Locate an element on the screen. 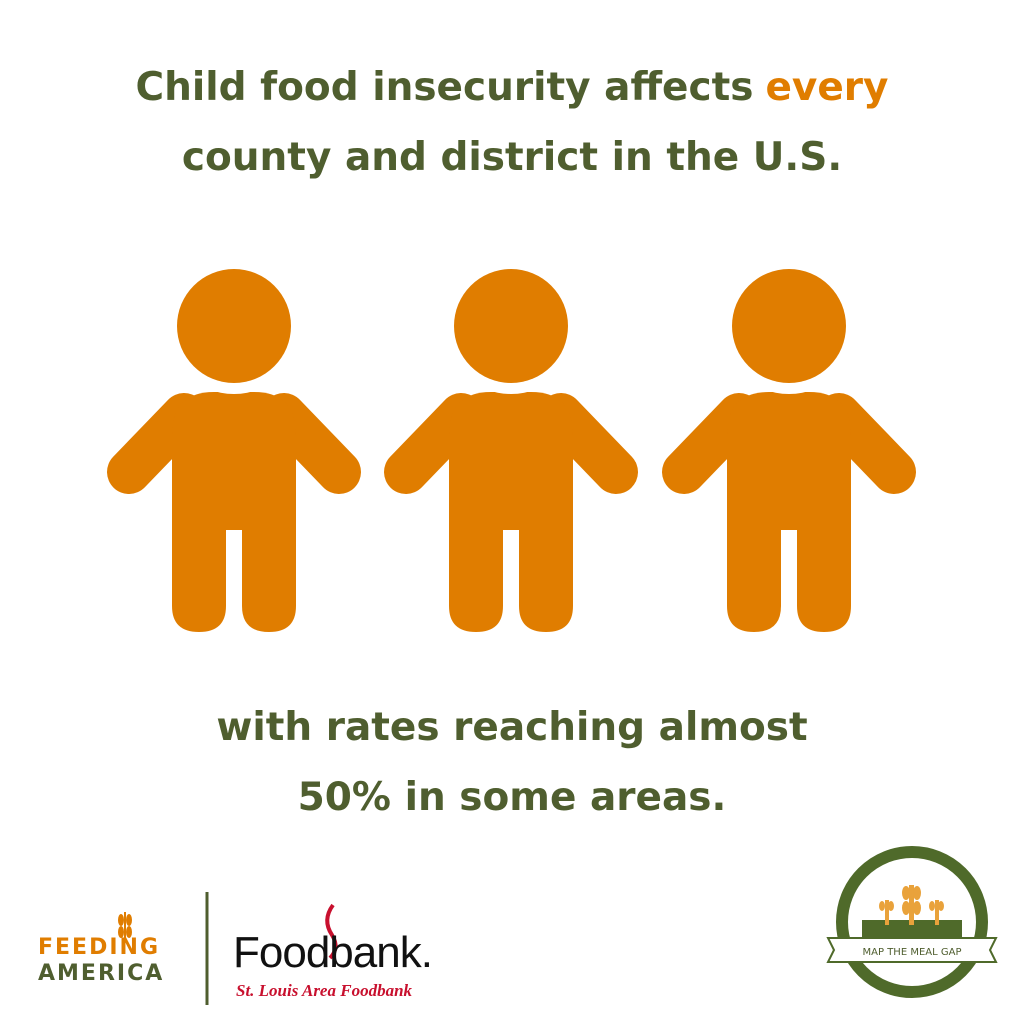  logo-text: FEEDING is located at coordinates (99, 947).